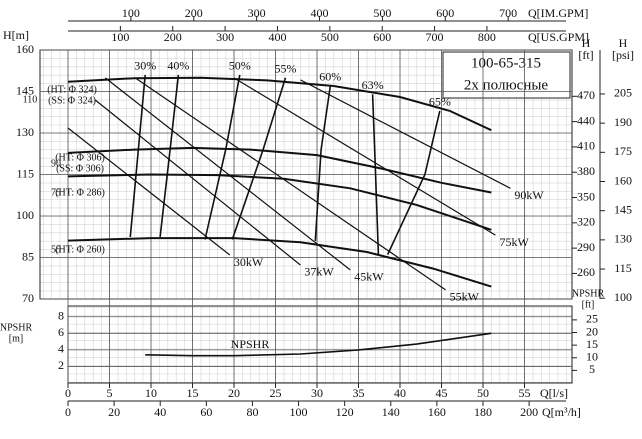  Describe the element at coordinates (586, 146) in the screenshot. I see `y-tick-label: 410` at that location.